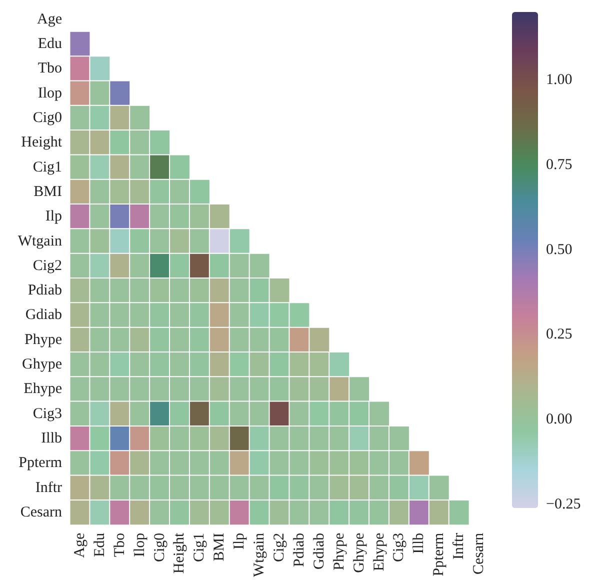 The image size is (590, 580). I want to click on x-tick-label: Ppterm, so click(439, 554).